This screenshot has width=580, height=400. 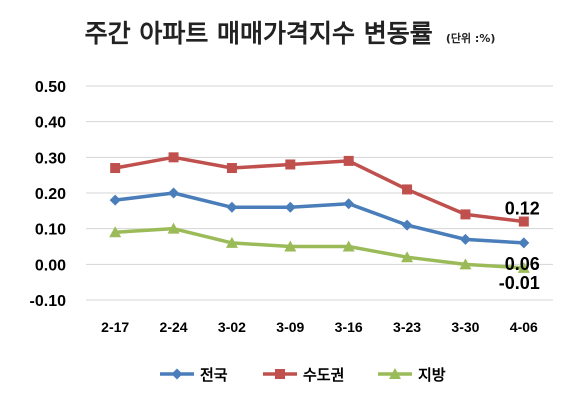 What do you see at coordinates (323, 375) in the screenshot?
I see `legend-label: 수도권` at bounding box center [323, 375].